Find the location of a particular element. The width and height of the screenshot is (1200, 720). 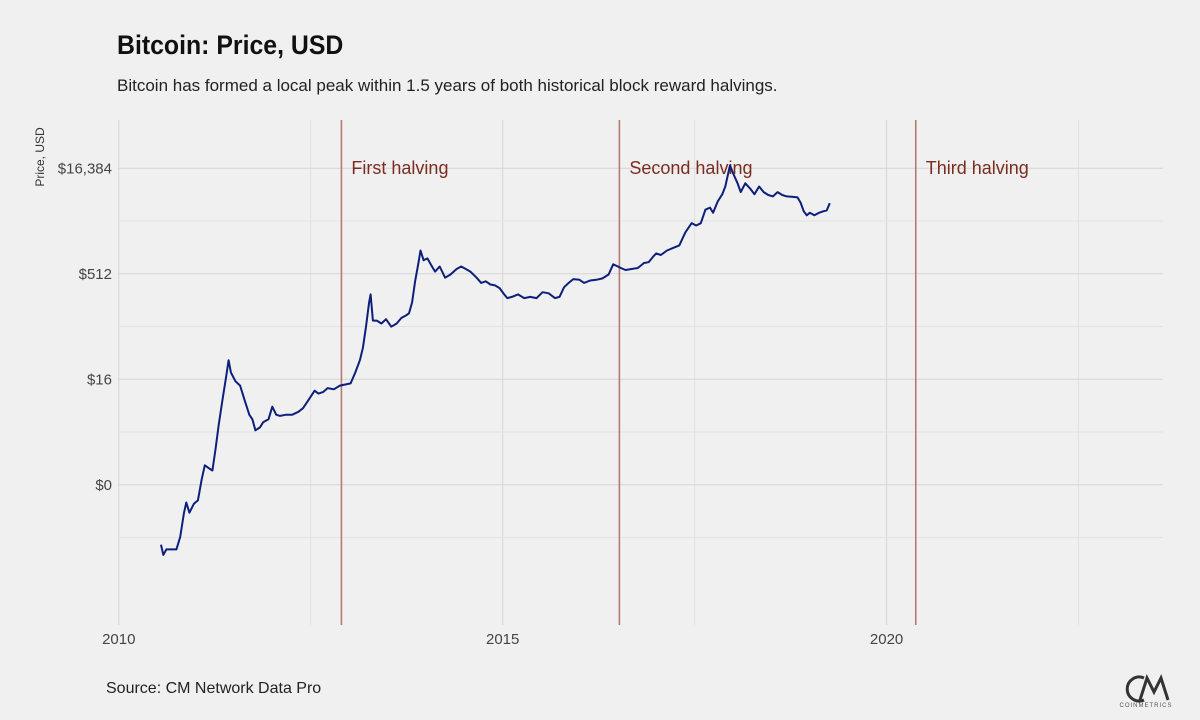

halving-label: Third halving is located at coordinates (977, 168).